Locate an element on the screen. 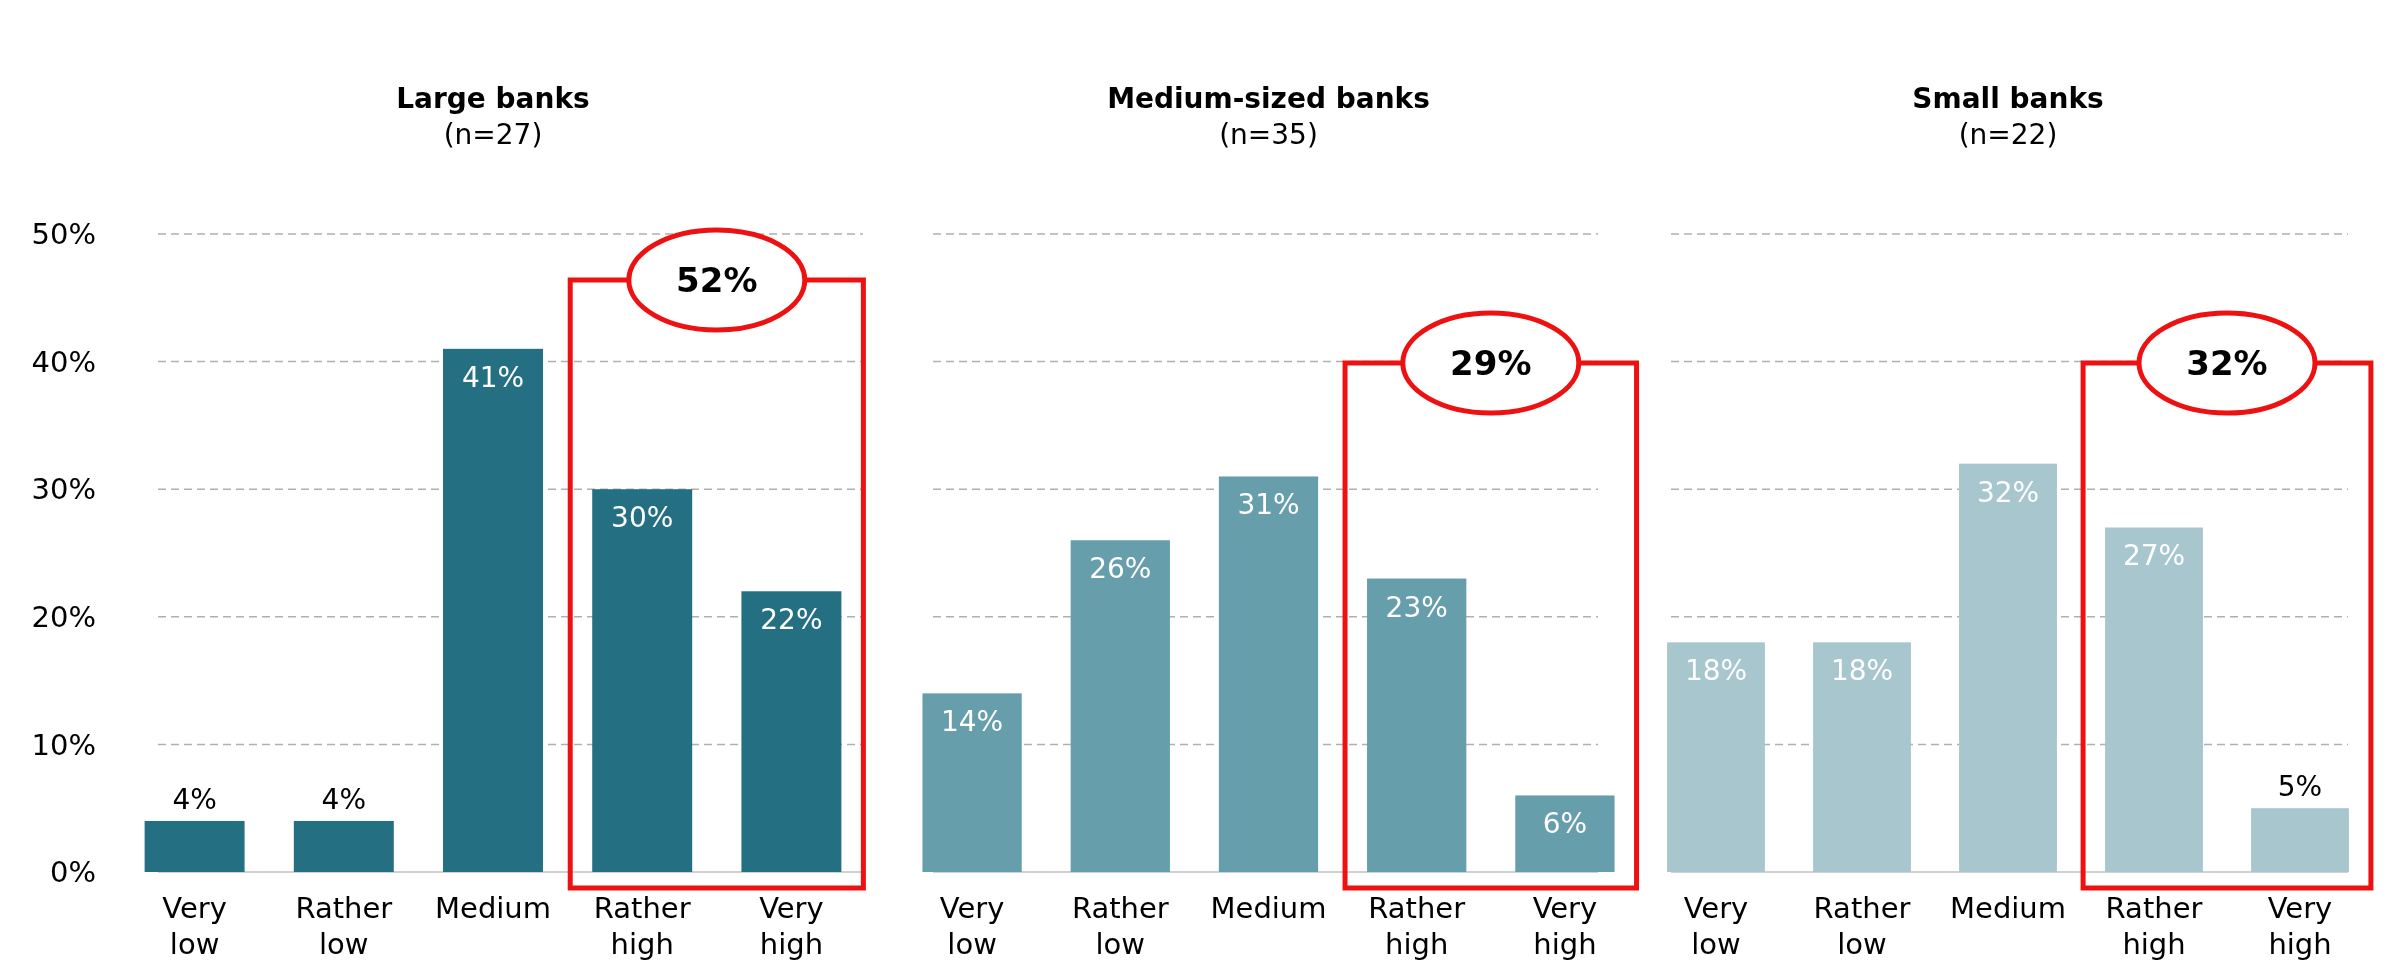 This screenshot has width=2397, height=973. data-label: 41% is located at coordinates (493, 377).